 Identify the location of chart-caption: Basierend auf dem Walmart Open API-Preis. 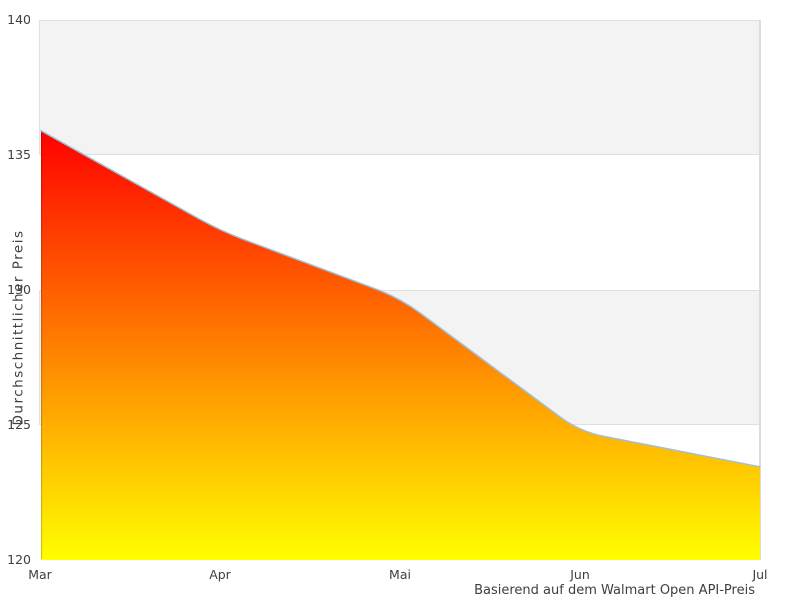
(614, 590).